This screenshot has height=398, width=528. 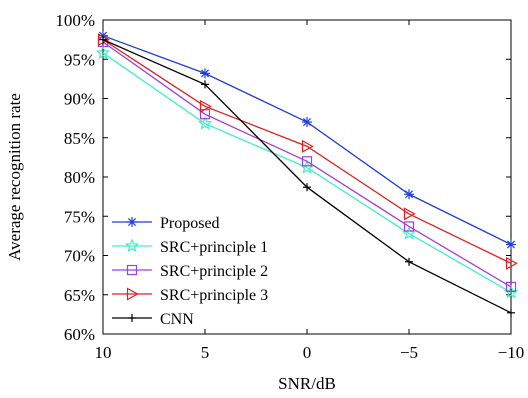 I want to click on y-tick-label: 100%, so click(x=75, y=20).